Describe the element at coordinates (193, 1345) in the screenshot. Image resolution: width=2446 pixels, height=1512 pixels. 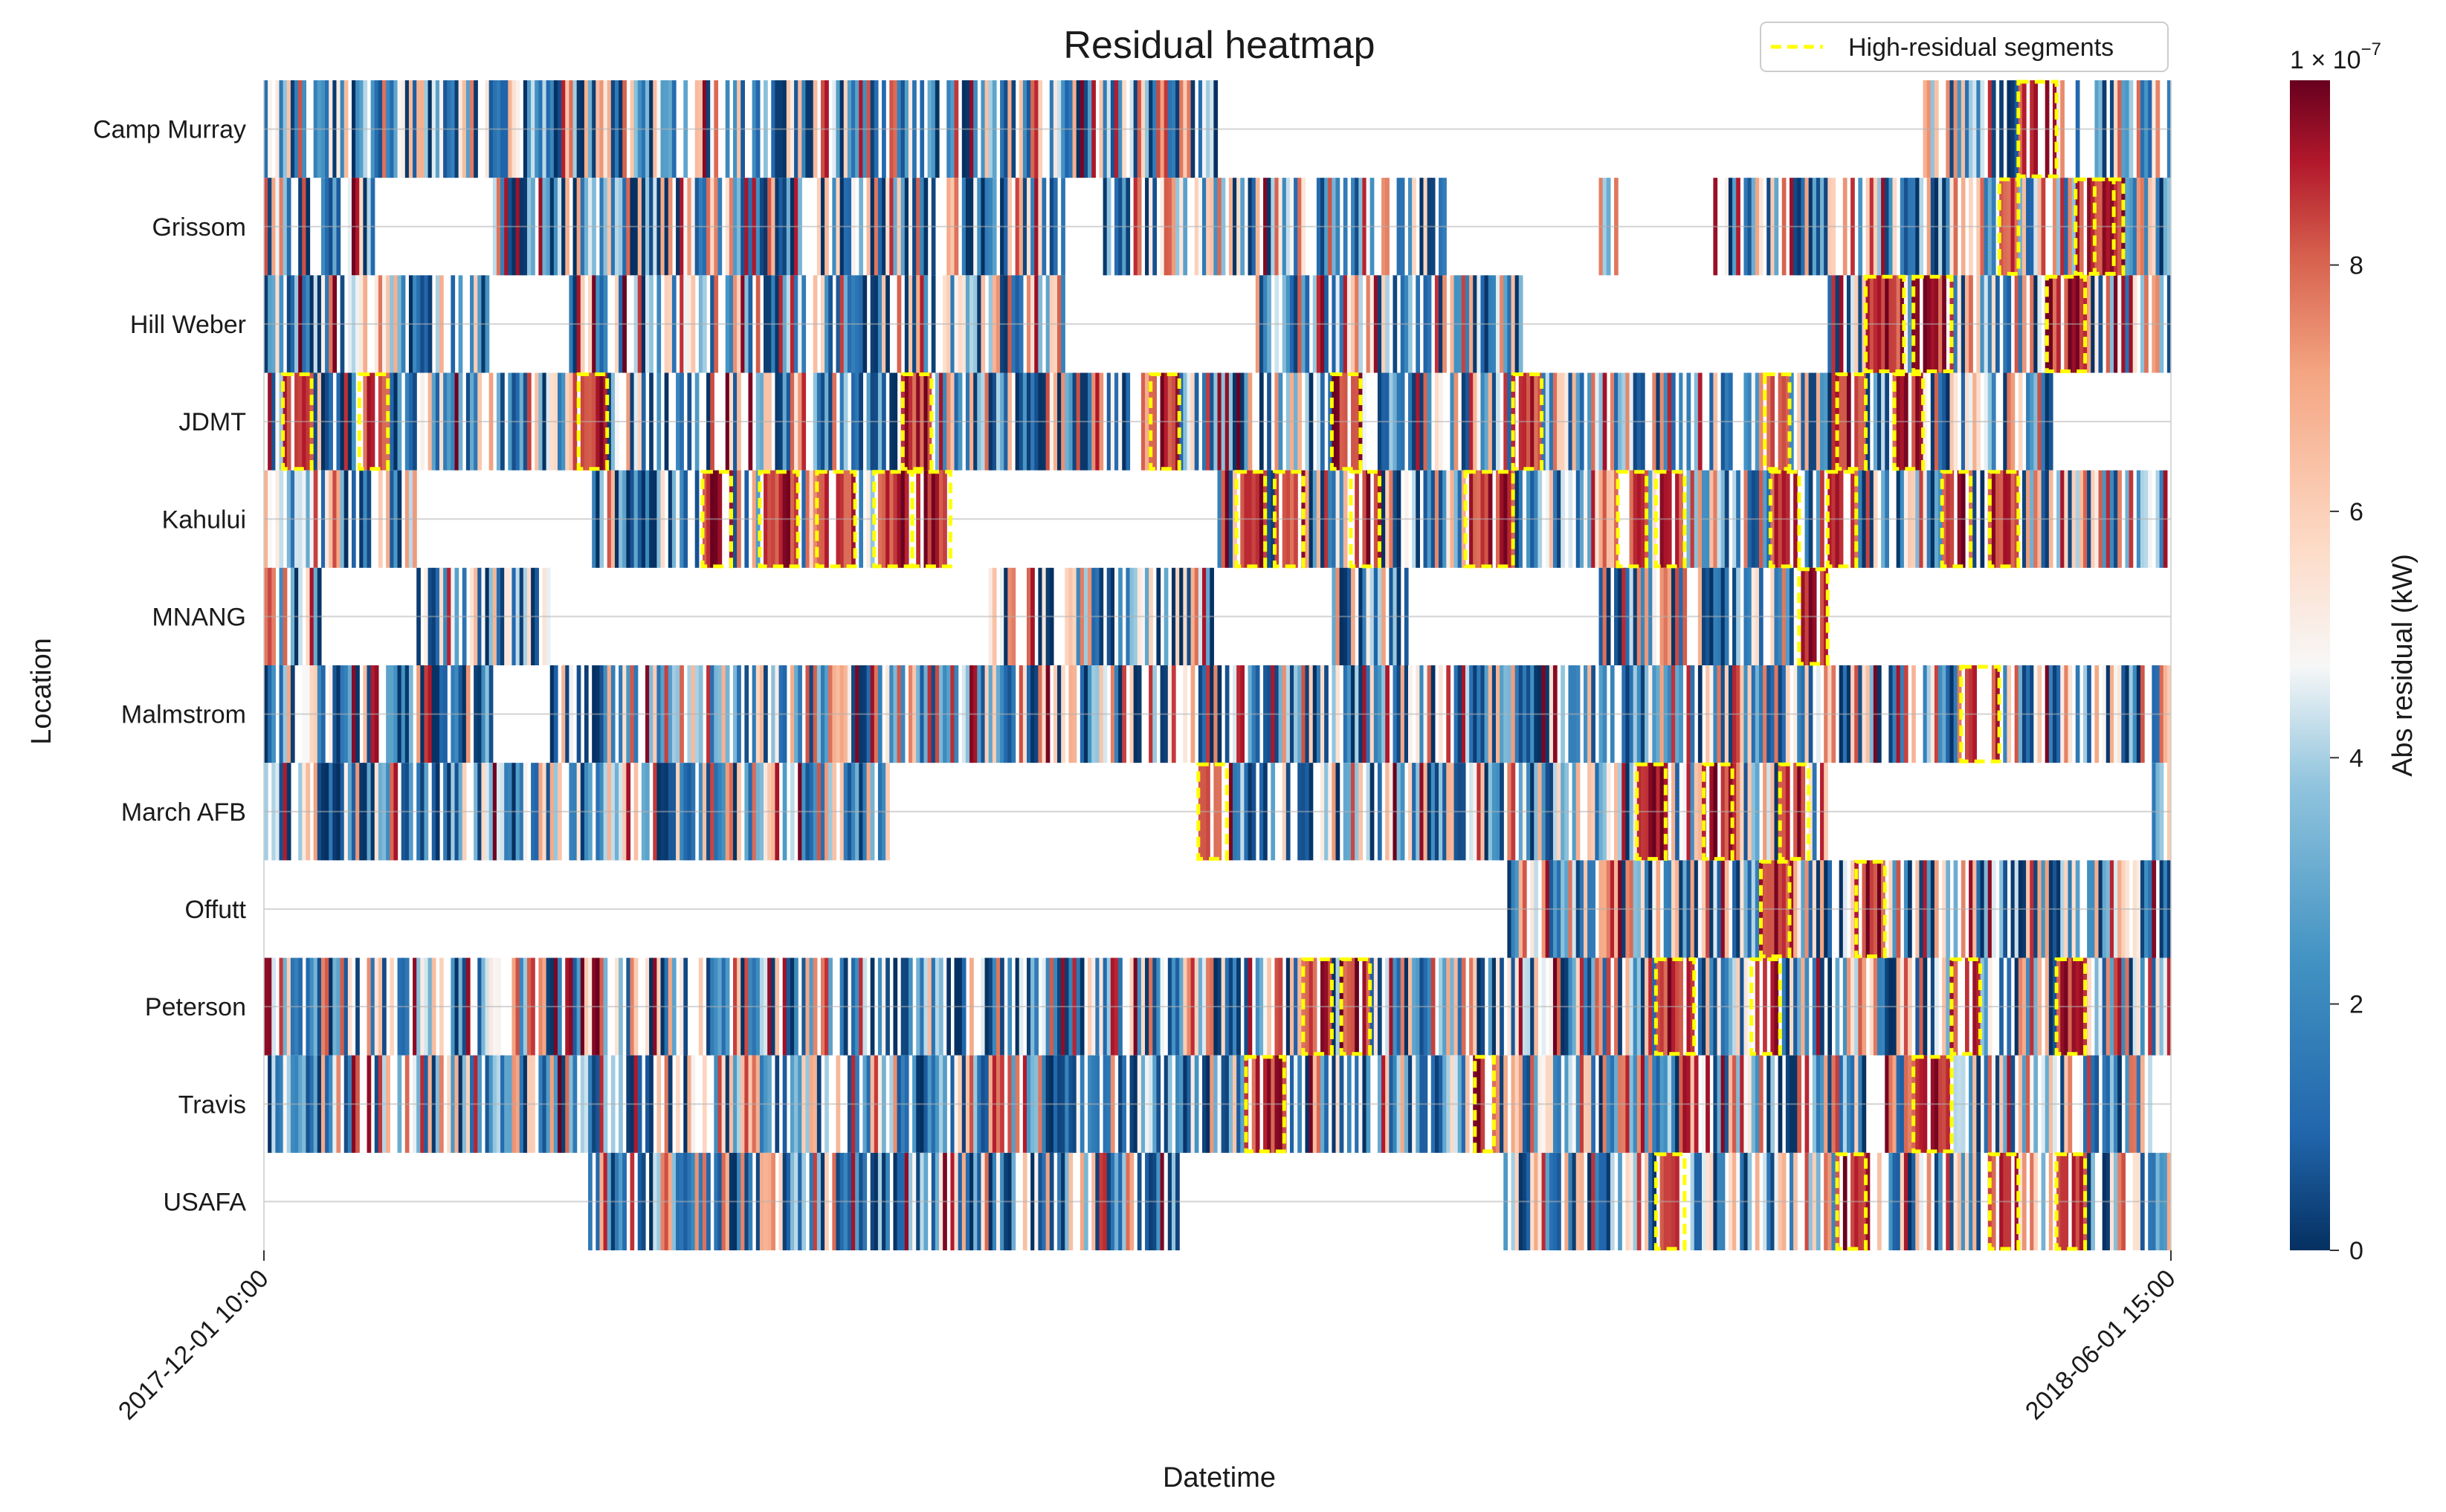
I see `x-tick-label: 2017-12-01 10:00` at that location.